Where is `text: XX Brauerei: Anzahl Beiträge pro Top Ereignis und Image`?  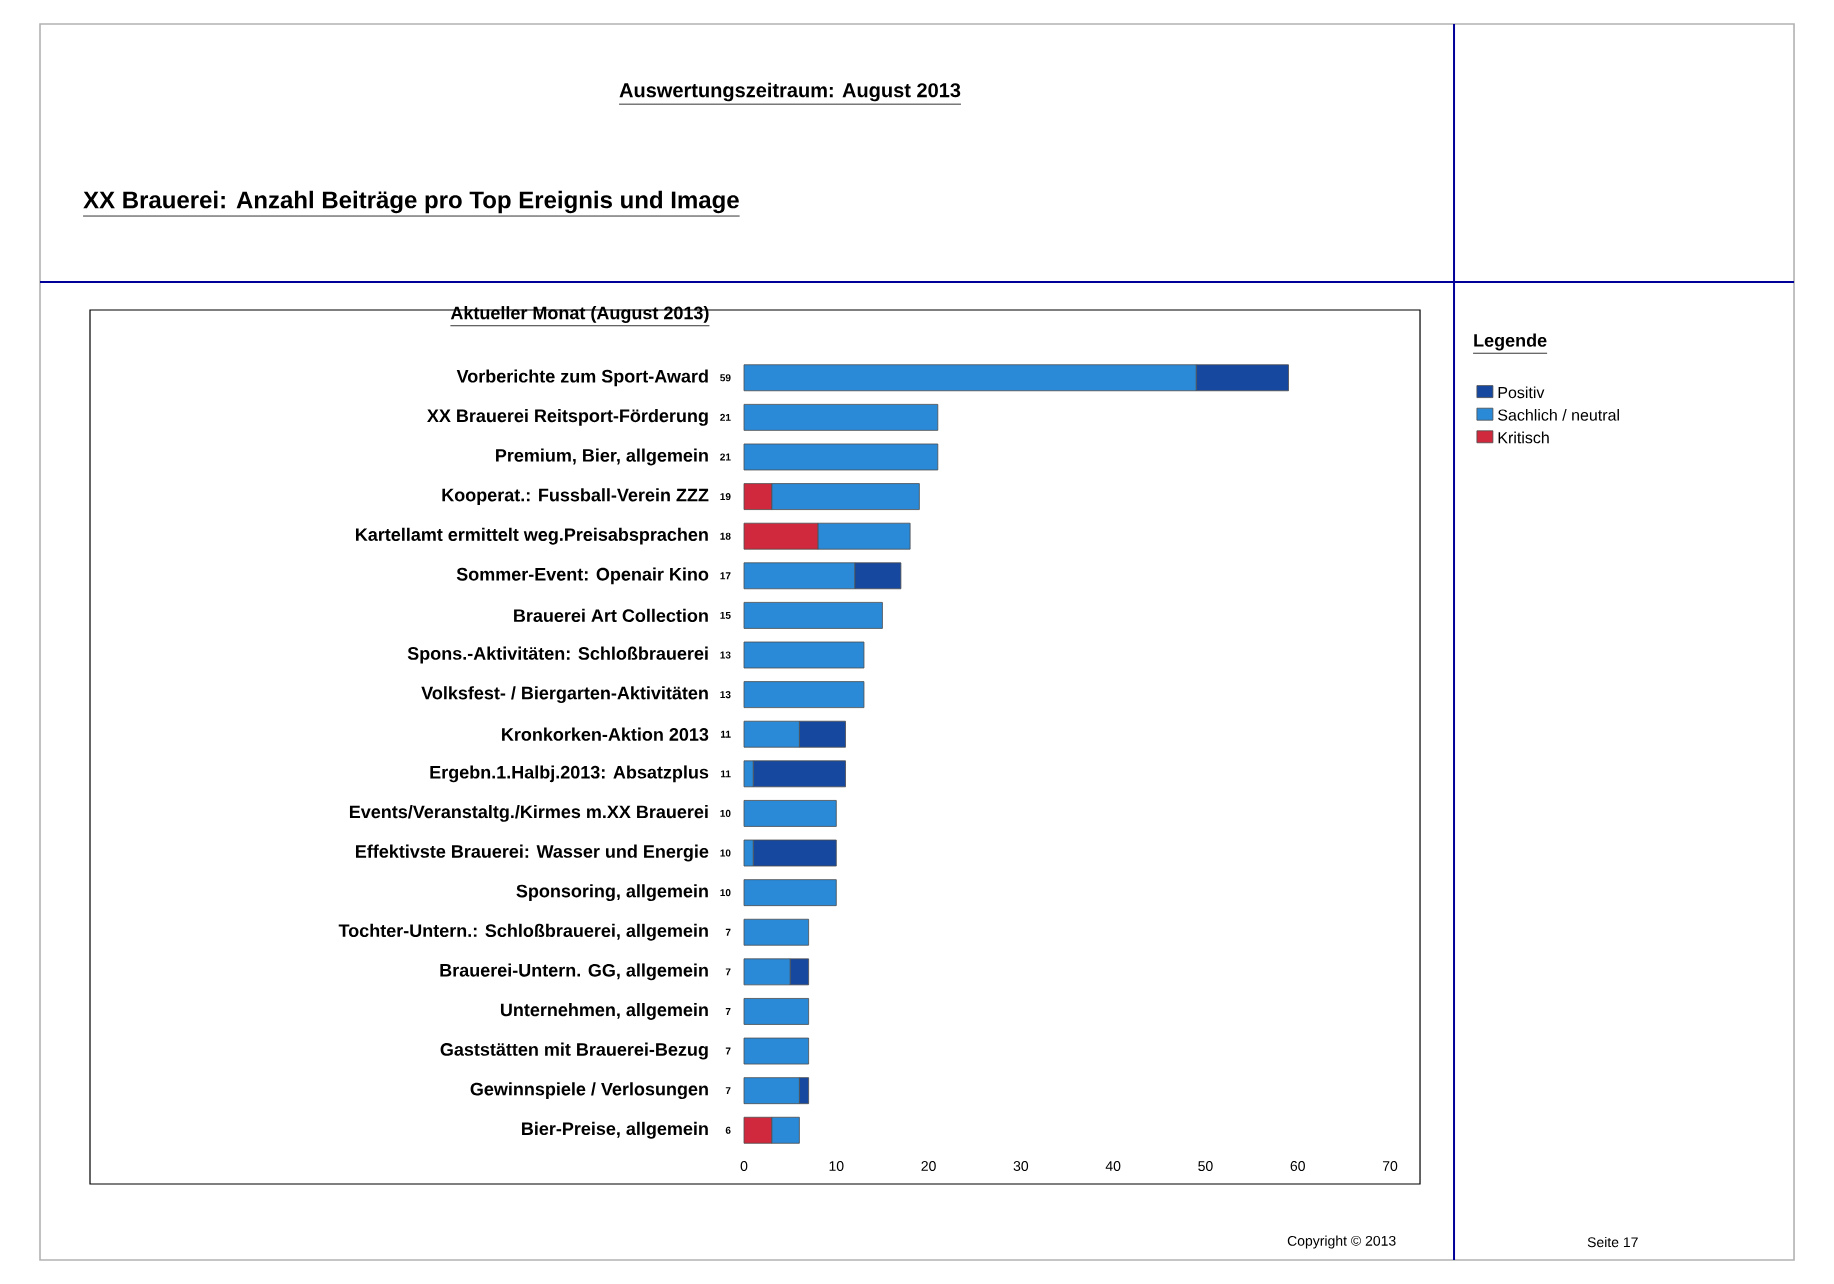
text: XX Brauerei: Anzahl Beiträge pro Top Ereignis und Image is located at coordinates (411, 202).